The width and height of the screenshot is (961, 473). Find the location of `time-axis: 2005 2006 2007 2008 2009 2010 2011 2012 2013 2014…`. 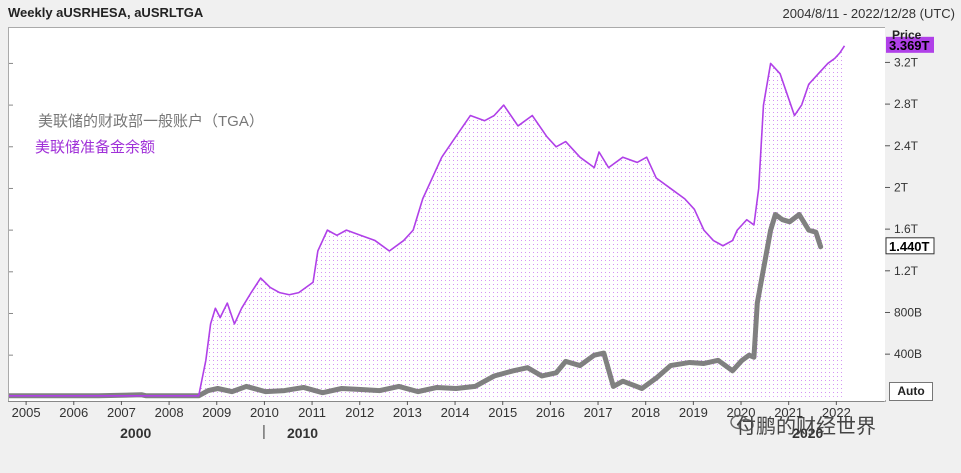

time-axis: 2005 2006 2007 2008 2009 2010 2011 2012 2013 2014… is located at coordinates (446, 434).